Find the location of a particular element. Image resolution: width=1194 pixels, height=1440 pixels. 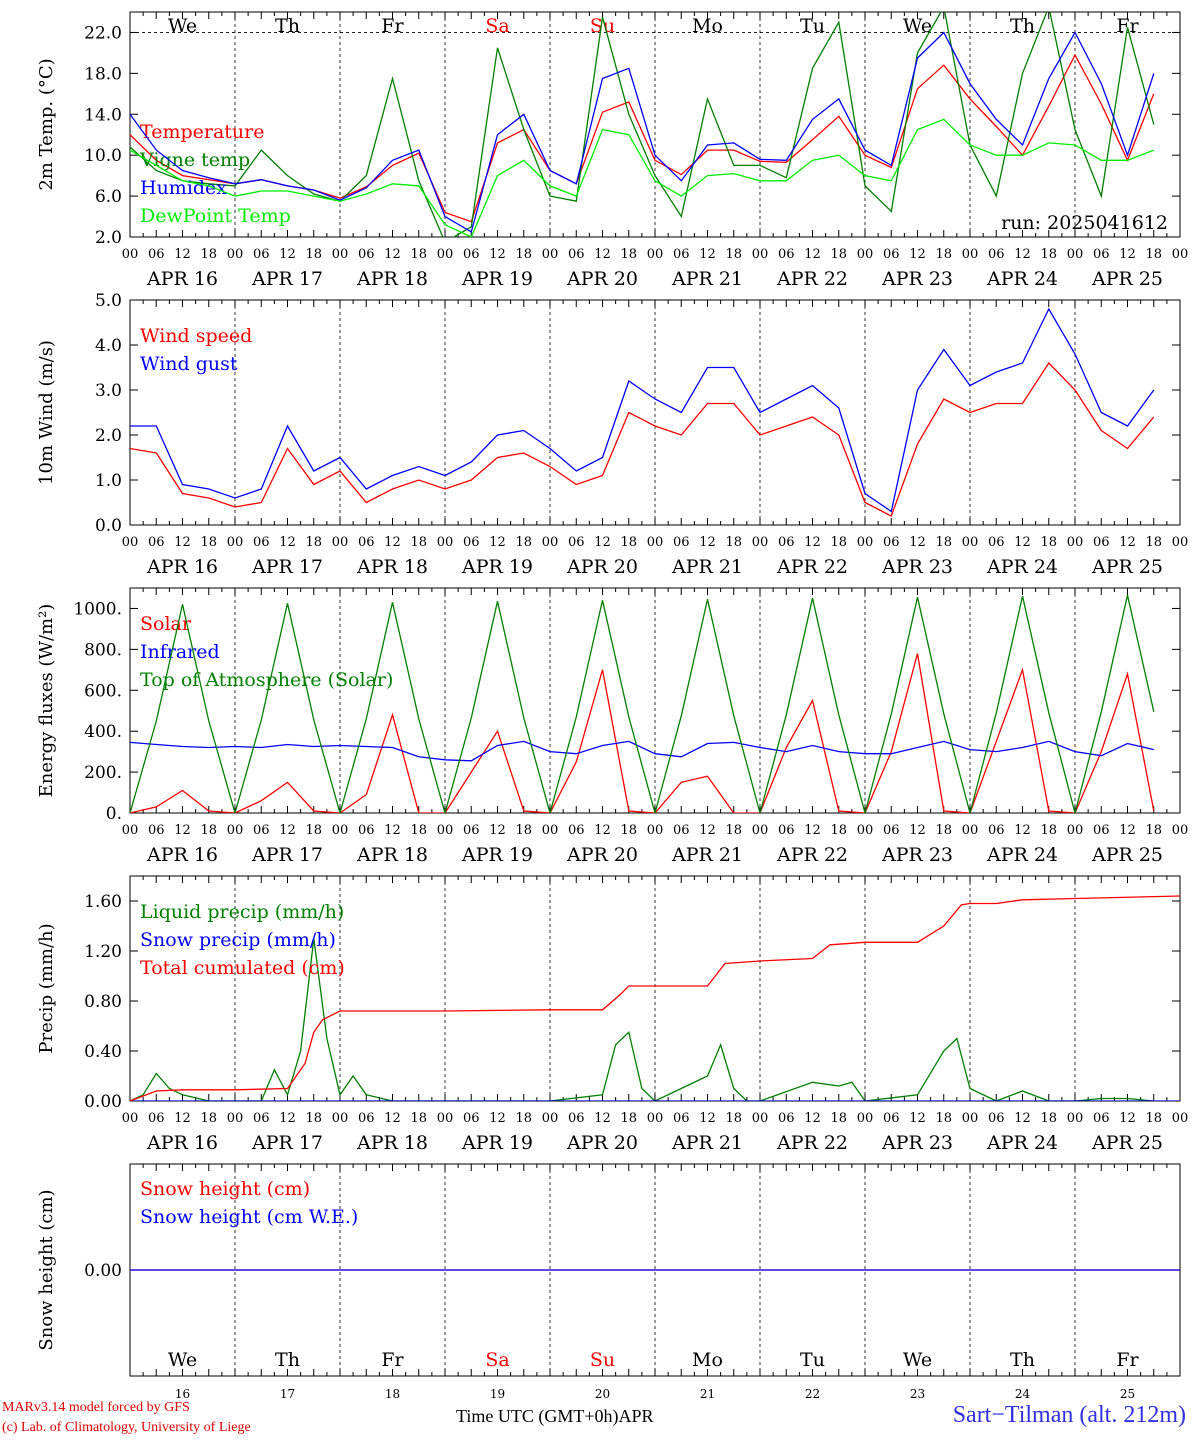

panel-1-weekday-label: Tu is located at coordinates (812, 26).